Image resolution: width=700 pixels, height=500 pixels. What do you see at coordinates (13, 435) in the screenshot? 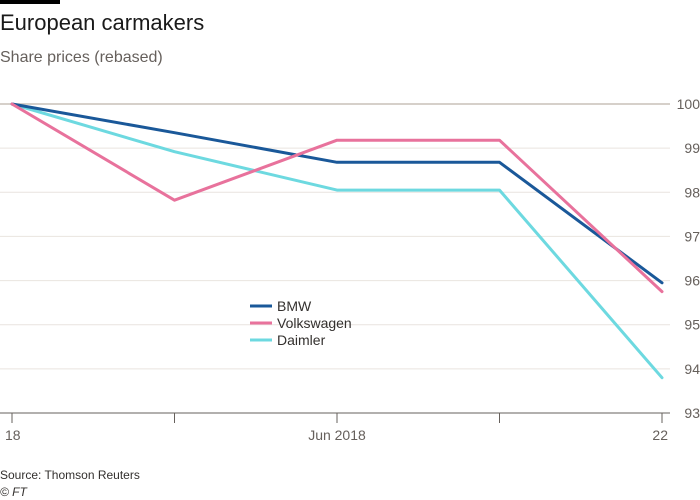
I see `x-tick-label: 18` at bounding box center [13, 435].